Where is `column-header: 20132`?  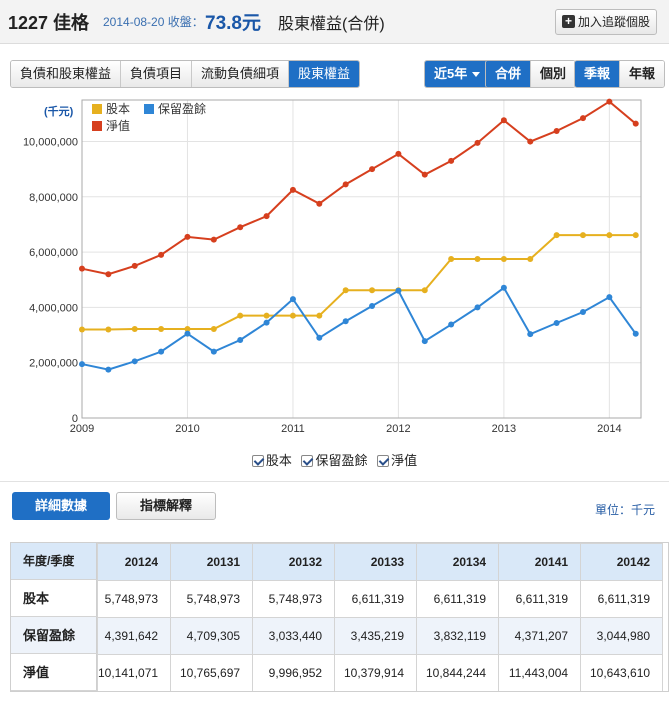
column-header: 20132 is located at coordinates (294, 562).